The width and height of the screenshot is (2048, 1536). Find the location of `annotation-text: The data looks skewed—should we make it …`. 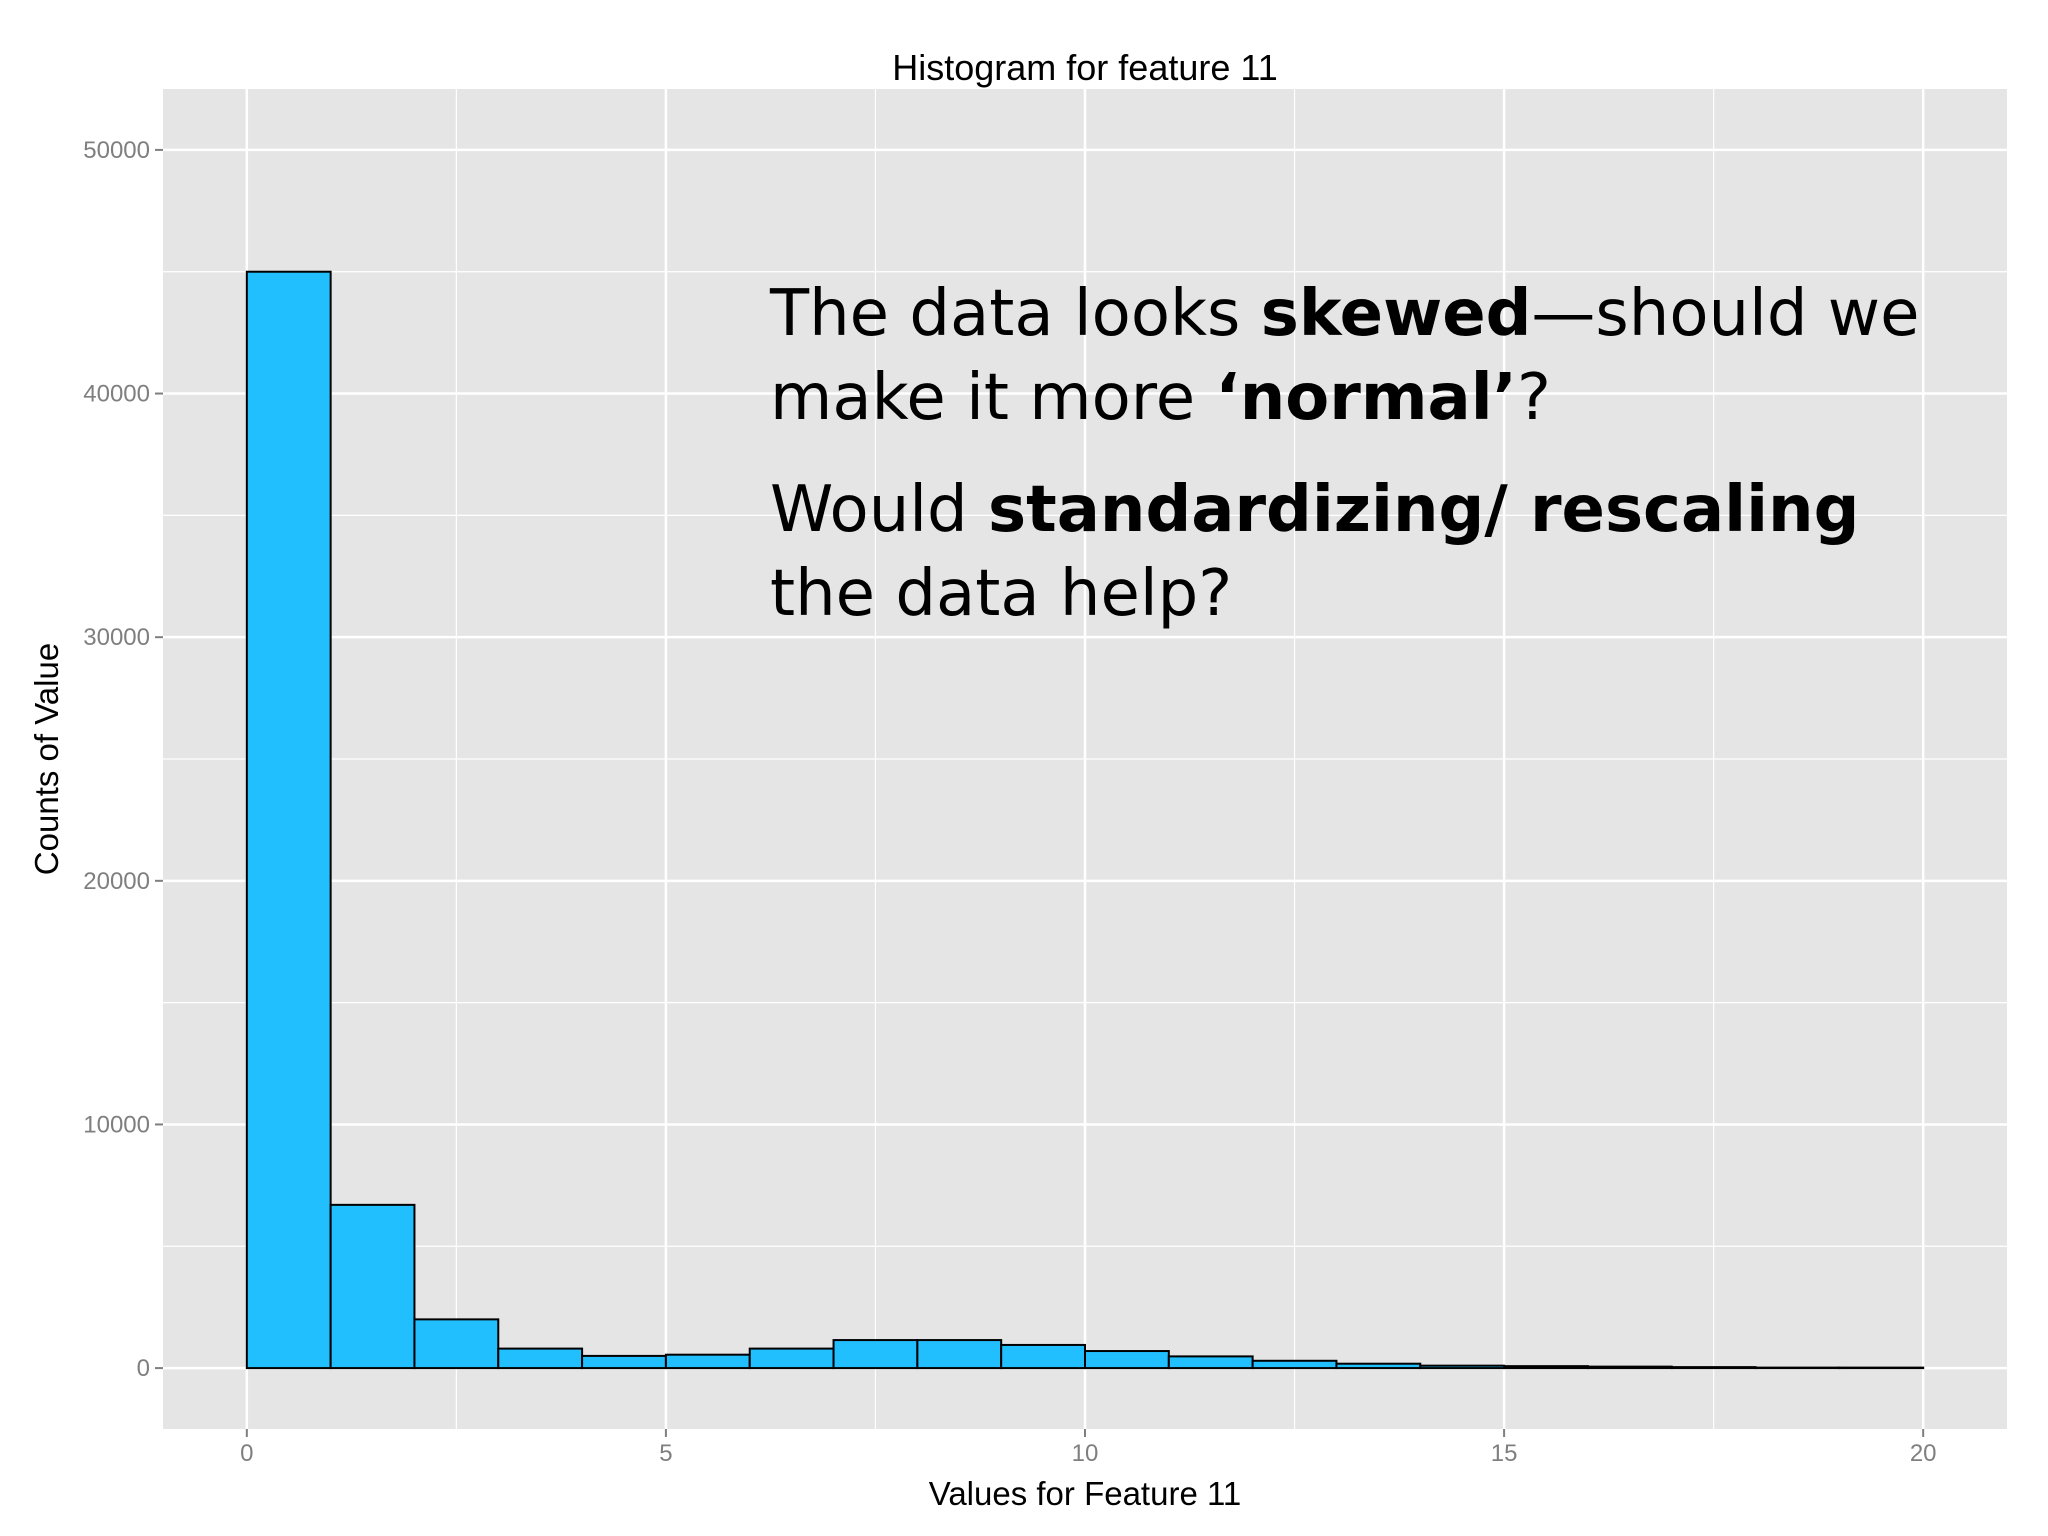

annotation-text: The data looks skewed—should we make it … is located at coordinates (1370, 468).